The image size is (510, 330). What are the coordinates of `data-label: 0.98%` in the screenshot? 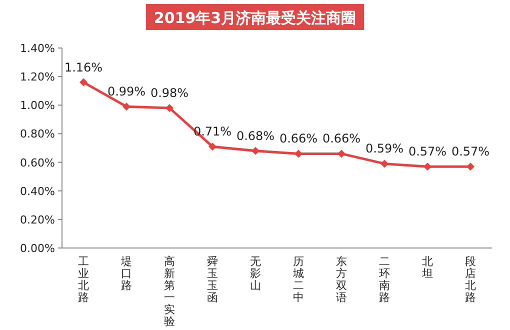 It's located at (169, 93).